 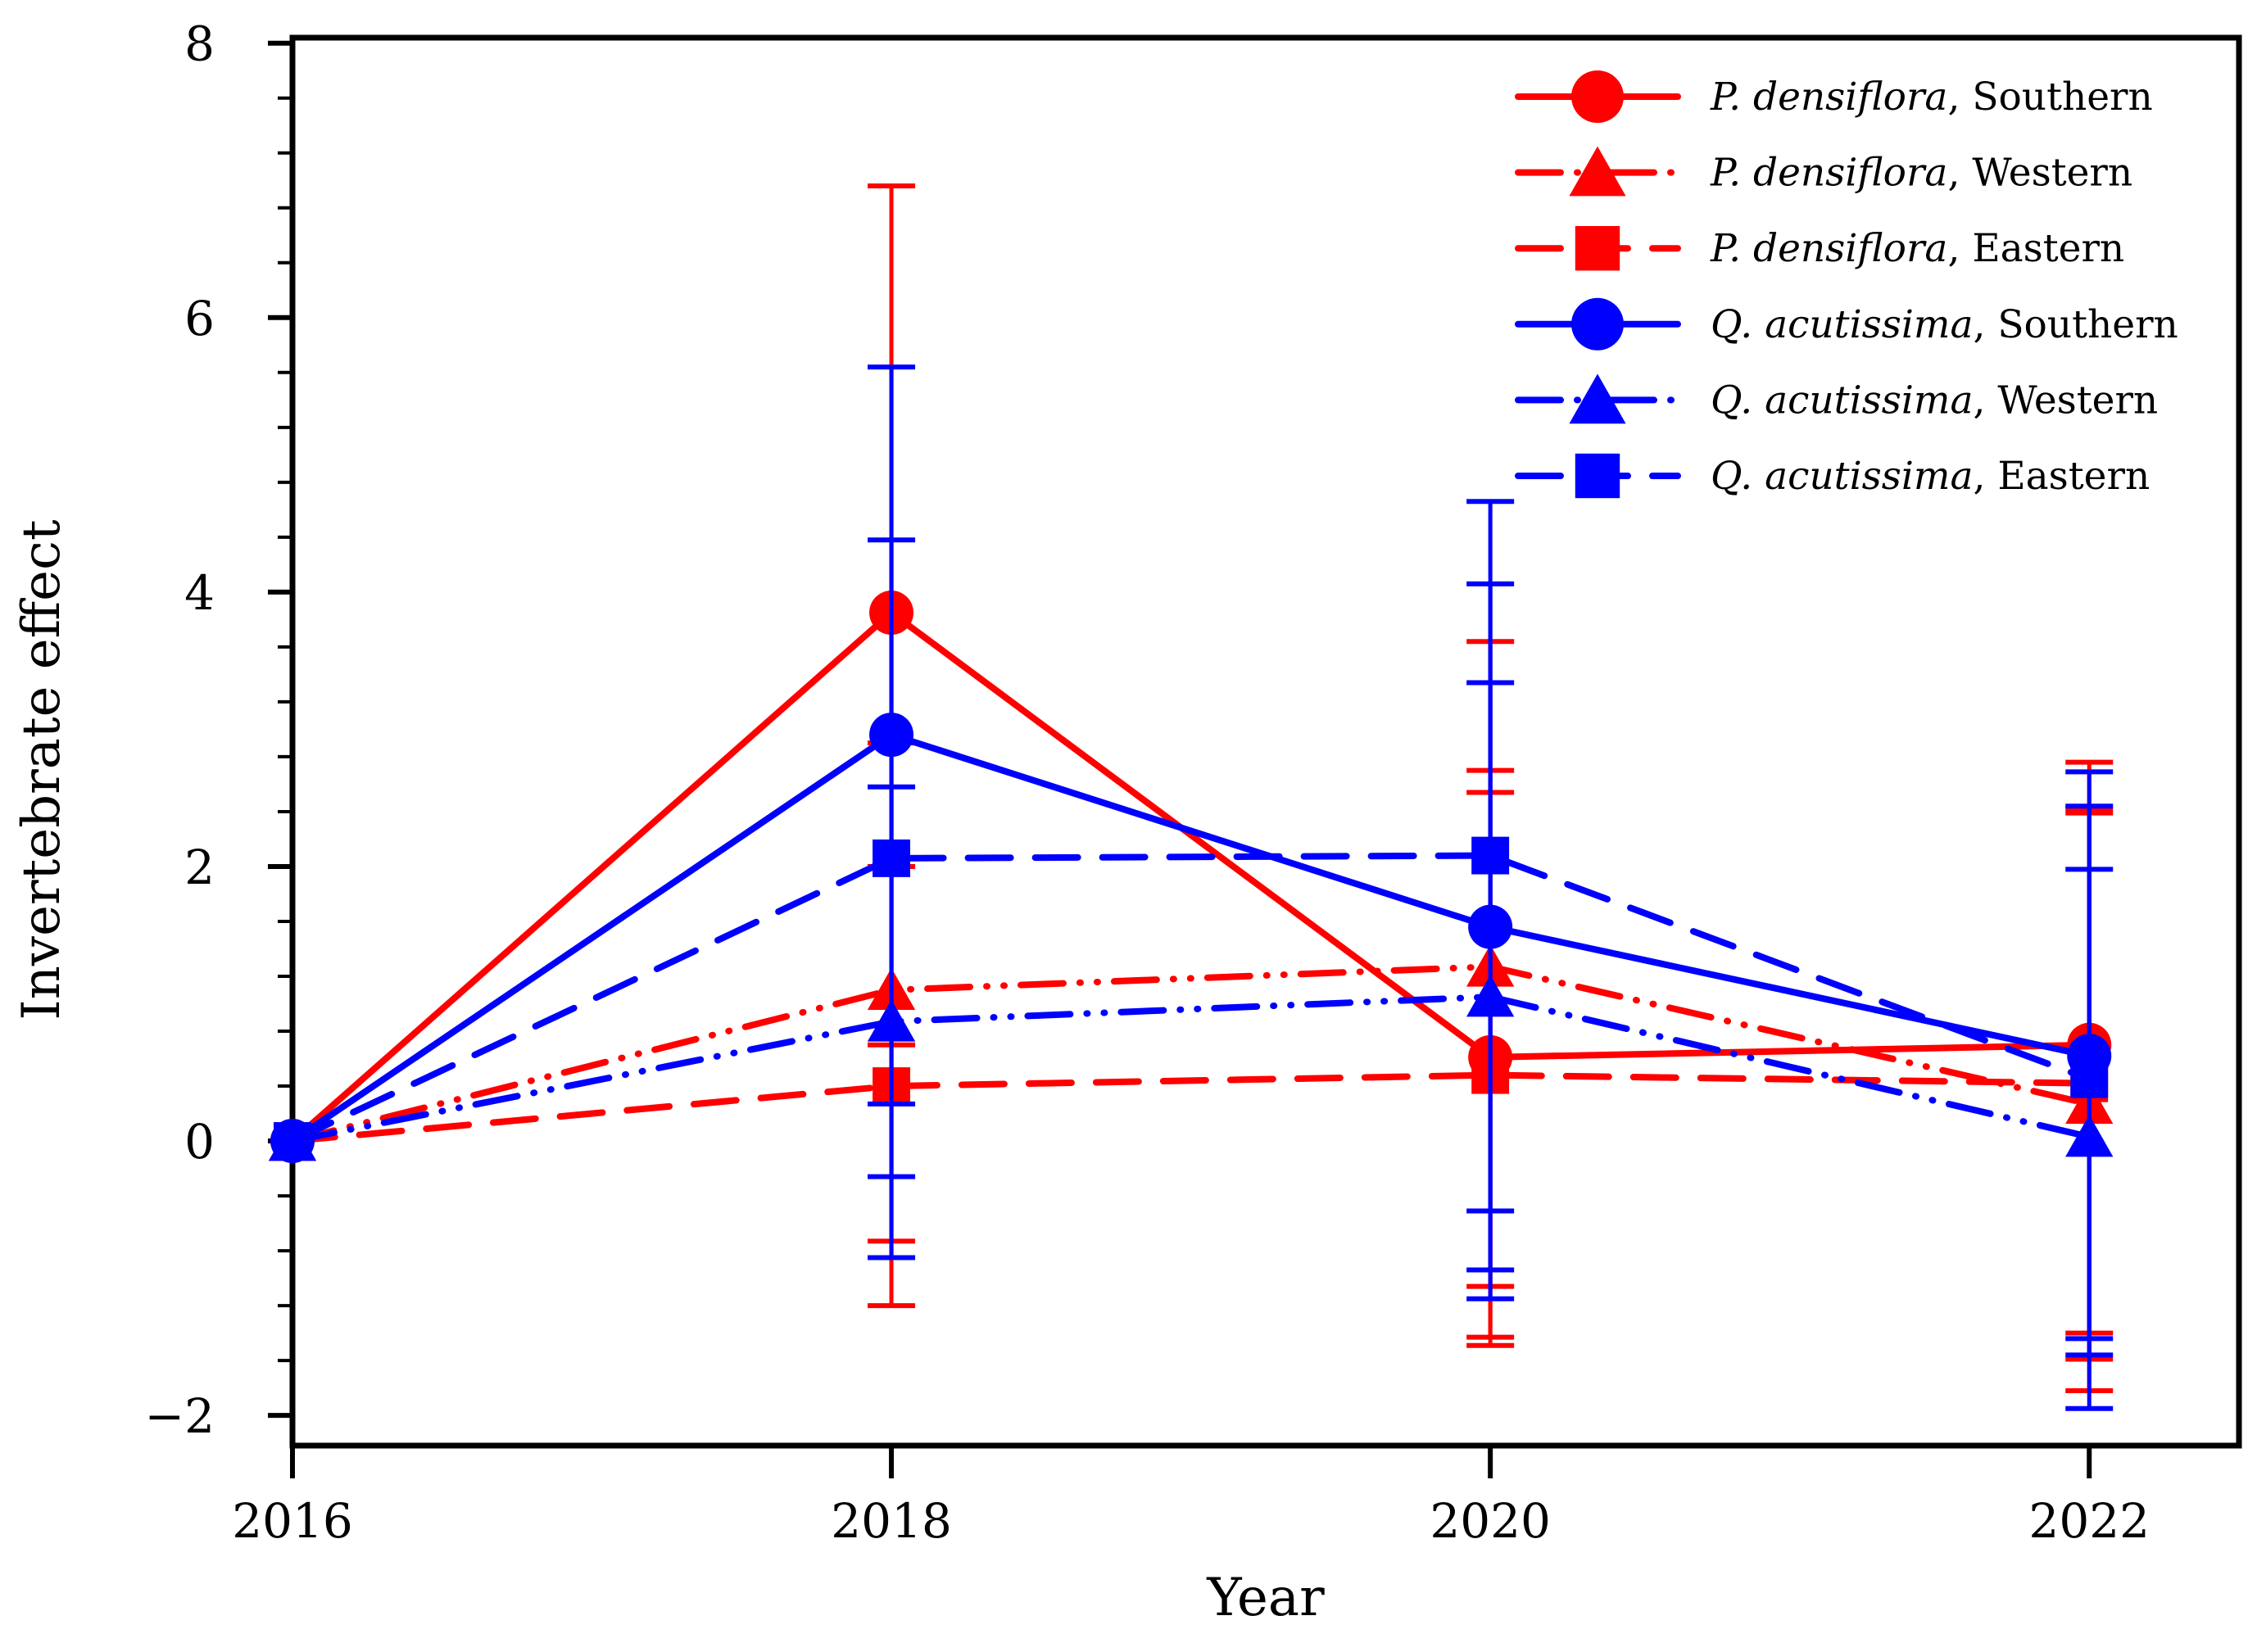 What do you see at coordinates (199, 318) in the screenshot?
I see `y-tick-label: 6` at bounding box center [199, 318].